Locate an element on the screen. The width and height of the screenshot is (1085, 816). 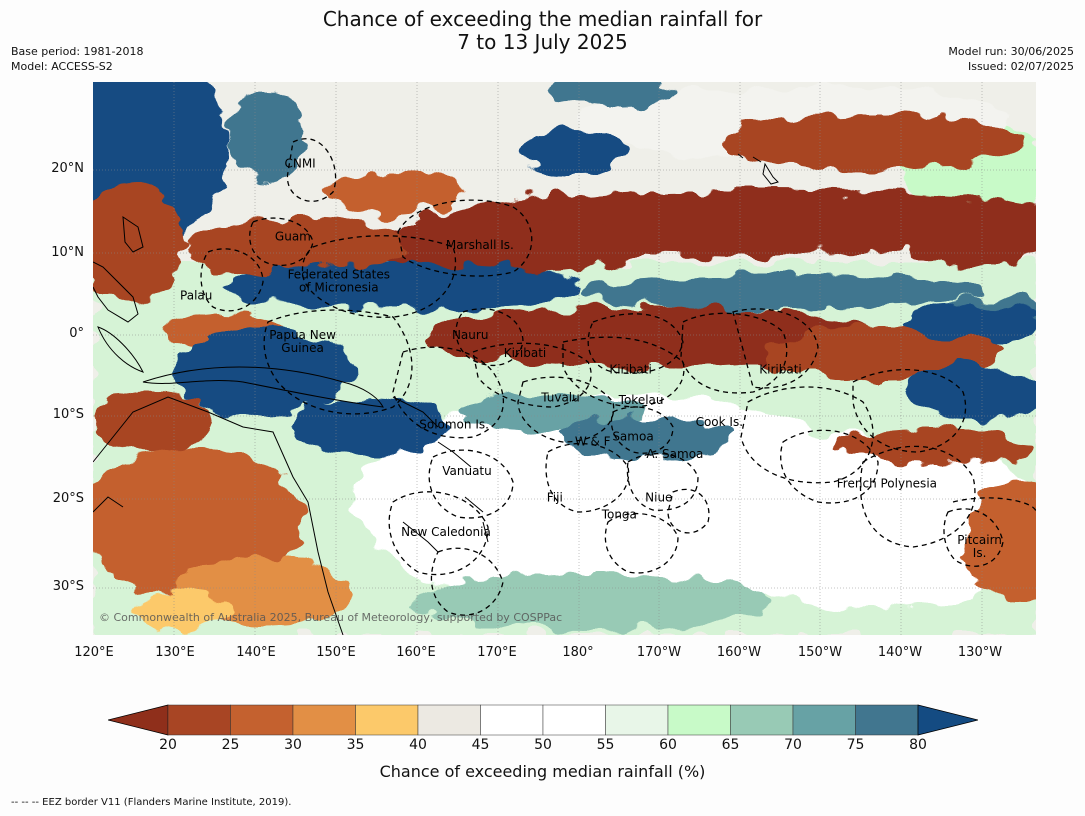
lon-label: 150°W is located at coordinates (820, 652).